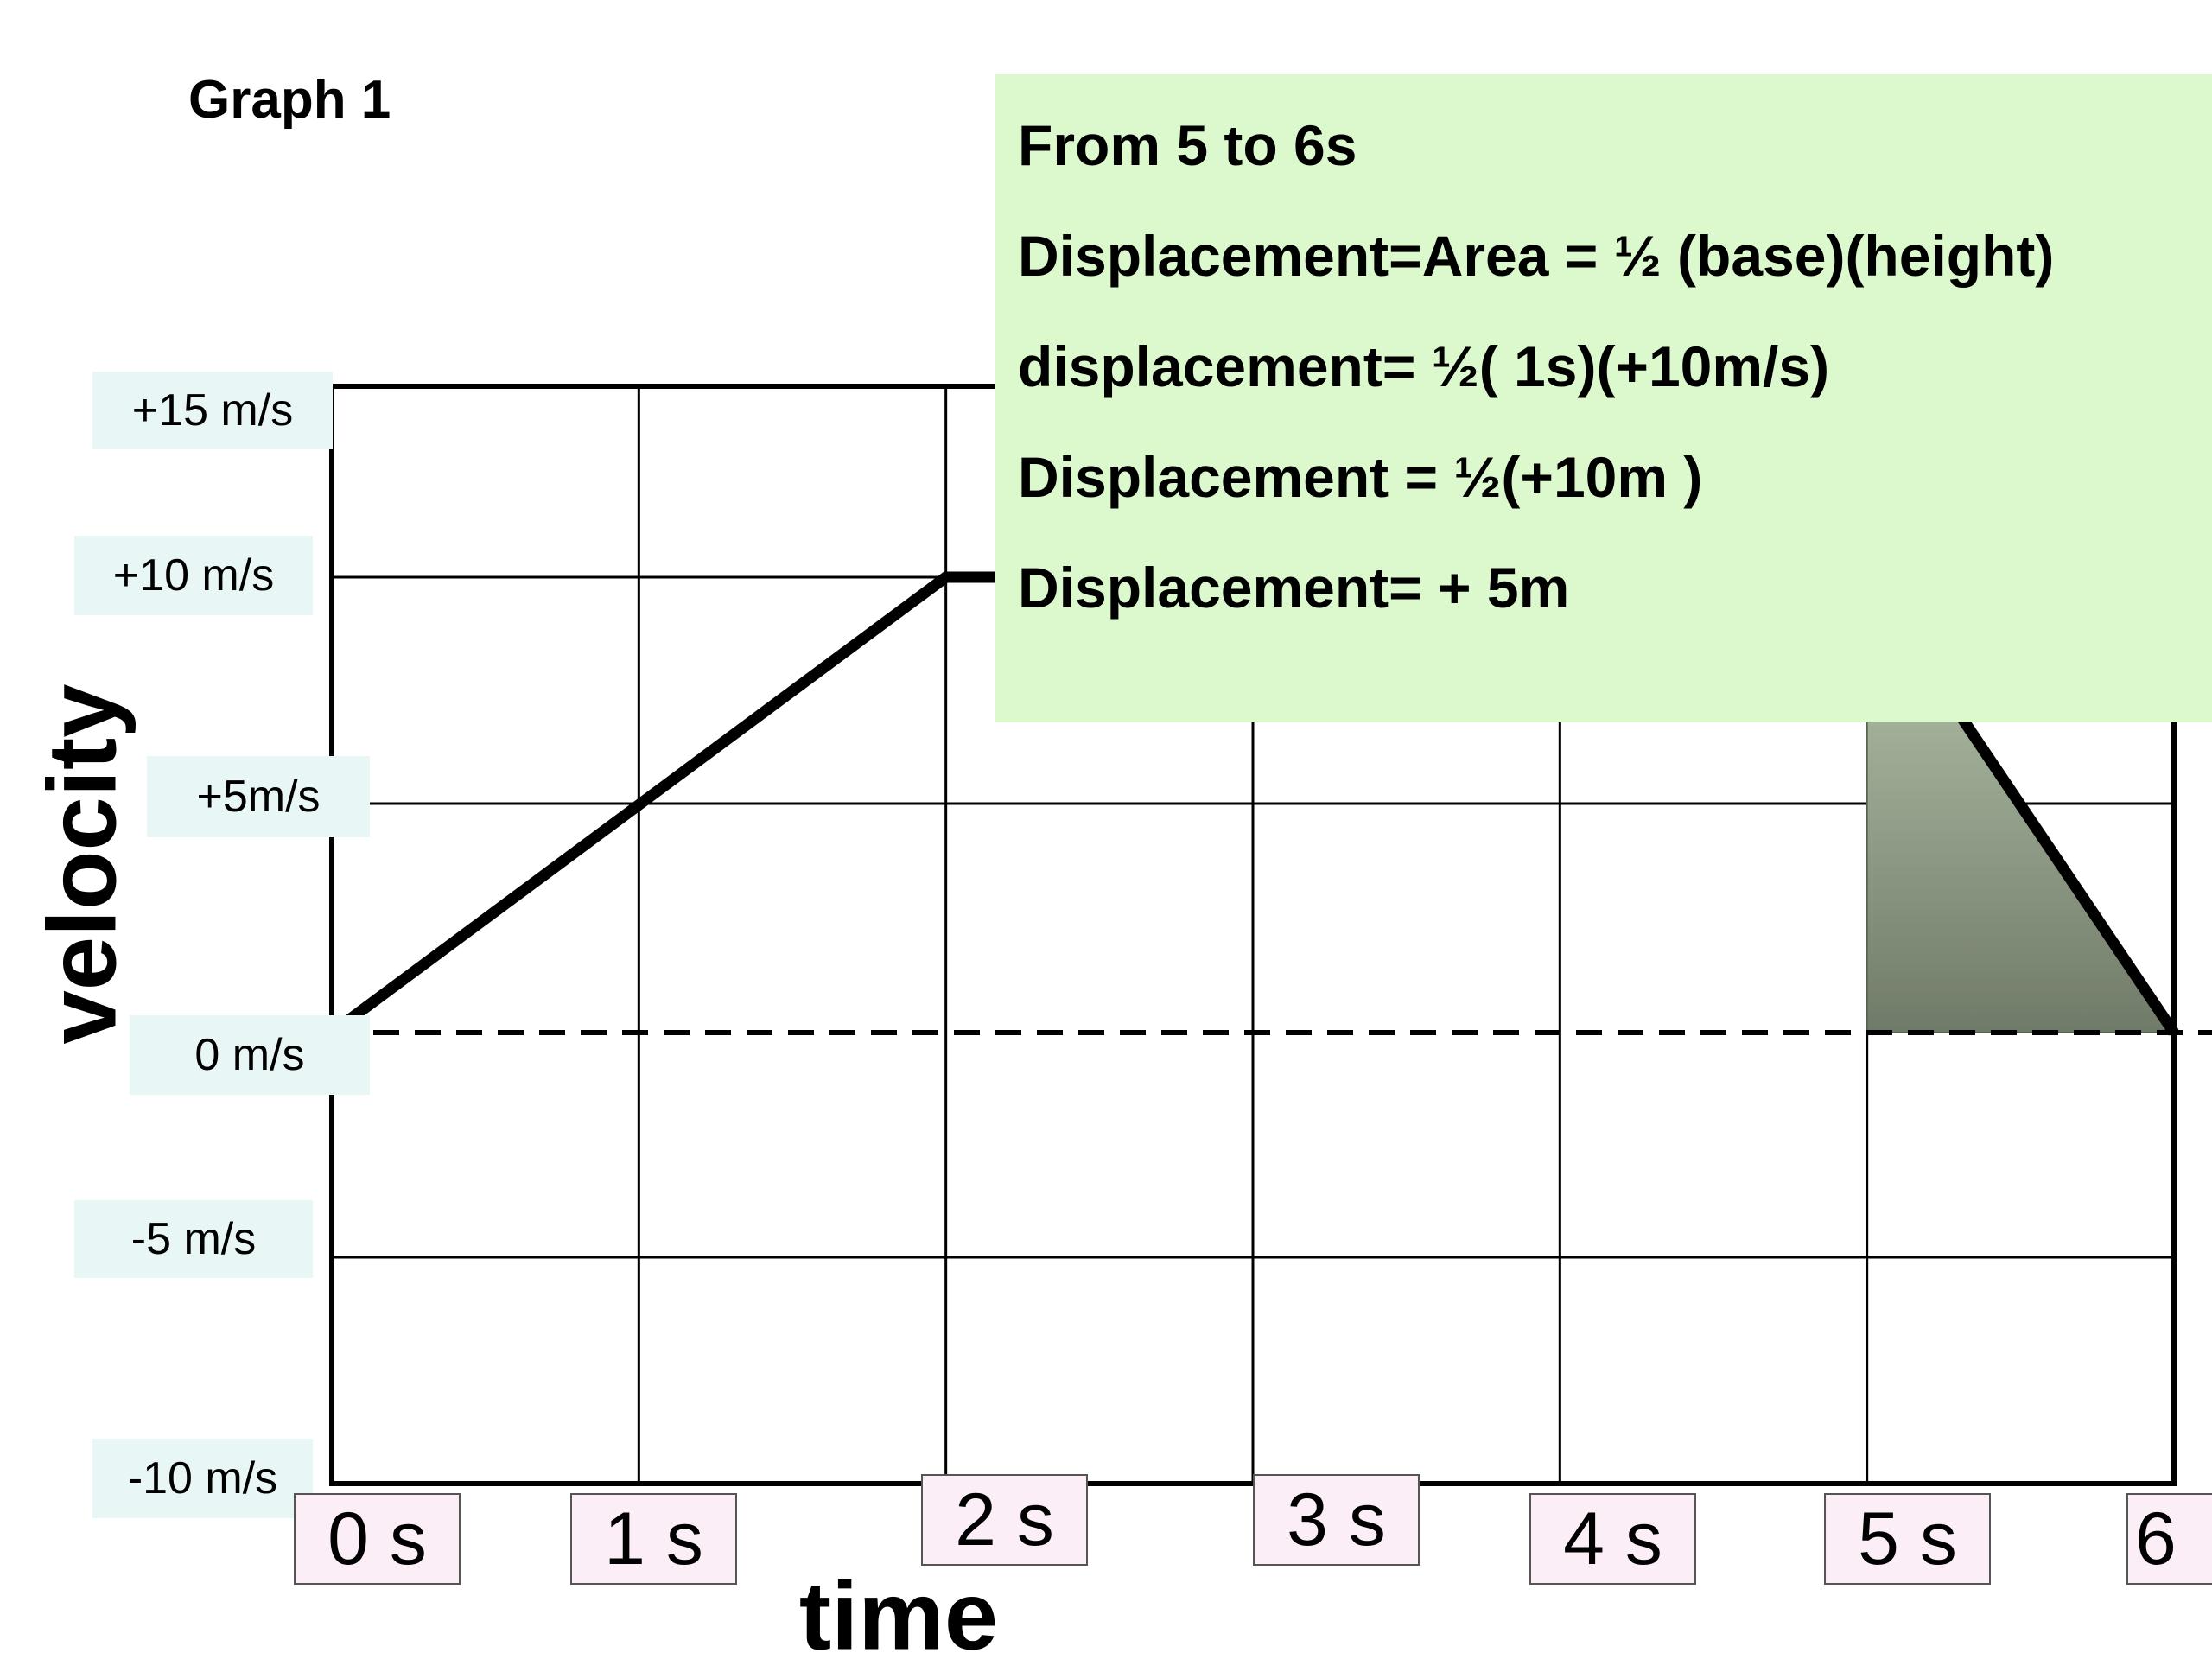 This screenshot has width=2212, height=1672. Describe the element at coordinates (193, 575) in the screenshot. I see `y-tick-label: +10 m/s` at that location.